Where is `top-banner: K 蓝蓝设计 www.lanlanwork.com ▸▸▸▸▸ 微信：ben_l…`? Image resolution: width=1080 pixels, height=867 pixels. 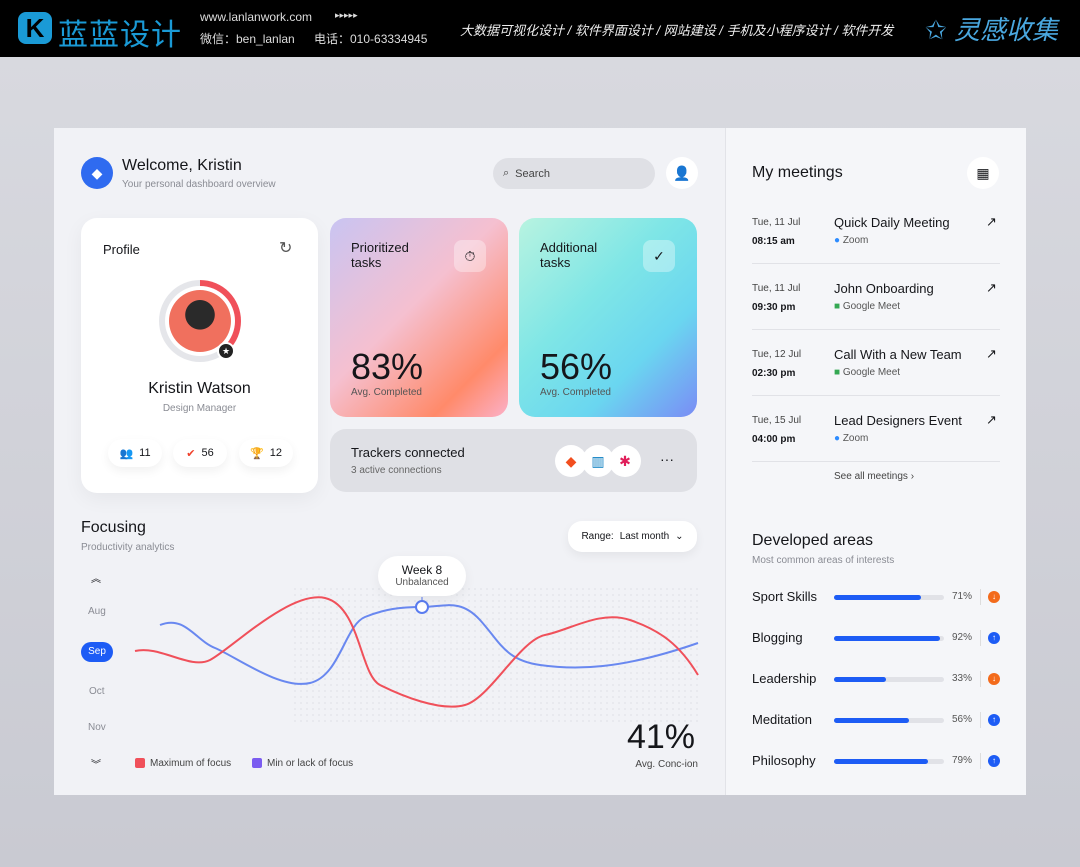 top-banner: K 蓝蓝设计 www.lanlanwork.com ▸▸▸▸▸ 微信：ben_l… is located at coordinates (540, 28).